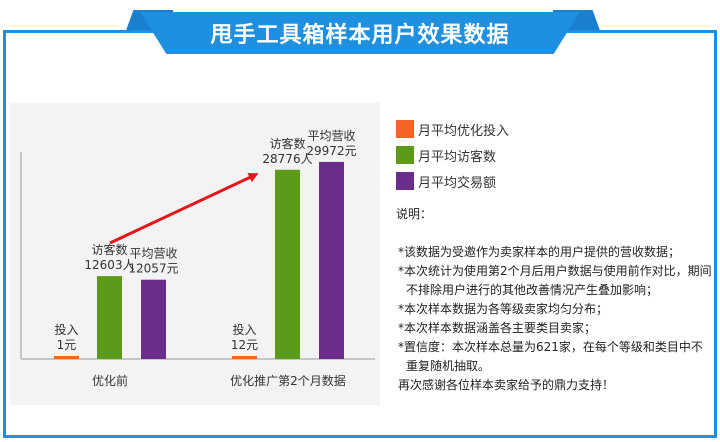  I want to click on legend-item-investment: 月平均优化投入, so click(452, 129).